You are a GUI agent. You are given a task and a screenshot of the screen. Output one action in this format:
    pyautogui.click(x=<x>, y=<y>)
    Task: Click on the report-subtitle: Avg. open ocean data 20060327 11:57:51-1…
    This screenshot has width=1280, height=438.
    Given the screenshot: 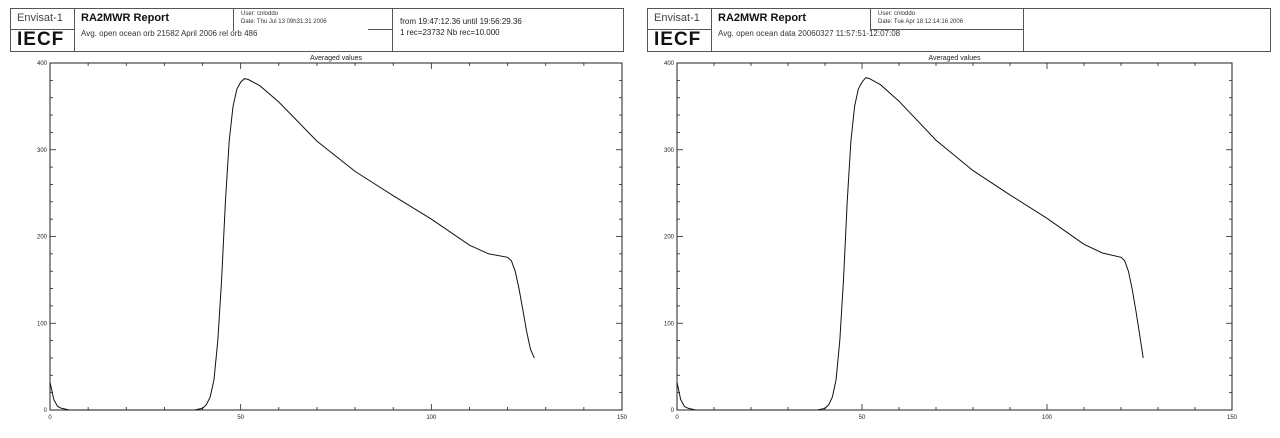 What is the action you would take?
    pyautogui.click(x=809, y=33)
    